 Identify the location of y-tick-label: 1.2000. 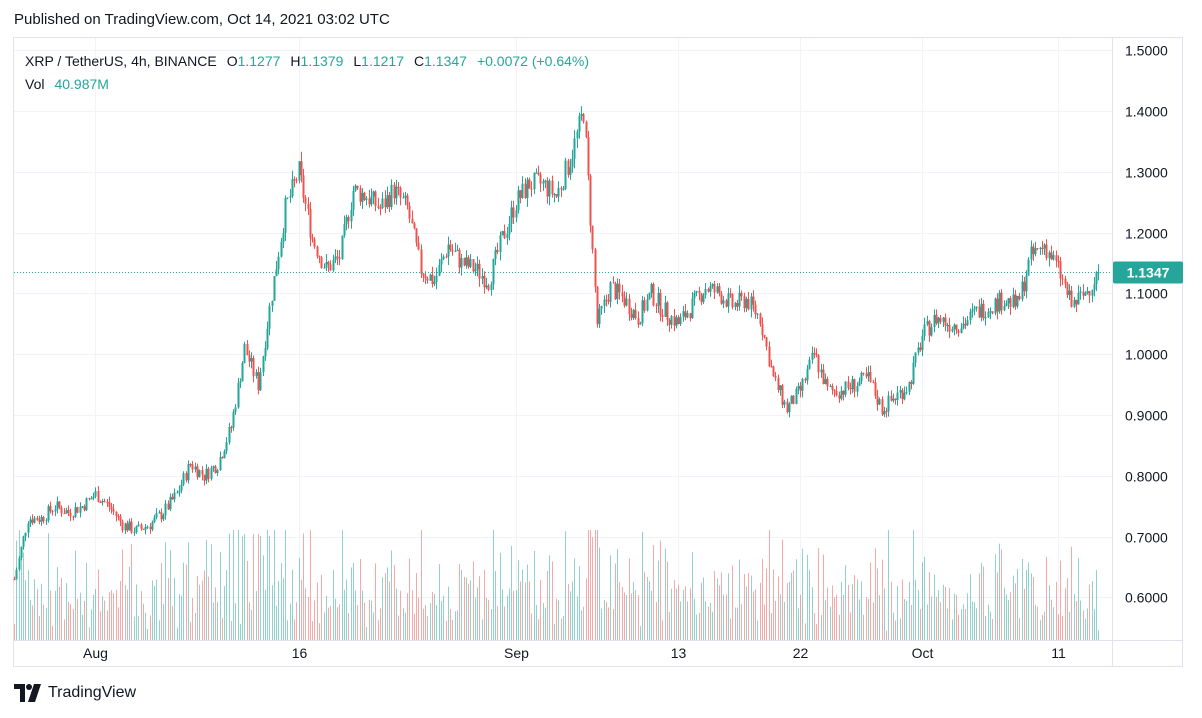
(1146, 234).